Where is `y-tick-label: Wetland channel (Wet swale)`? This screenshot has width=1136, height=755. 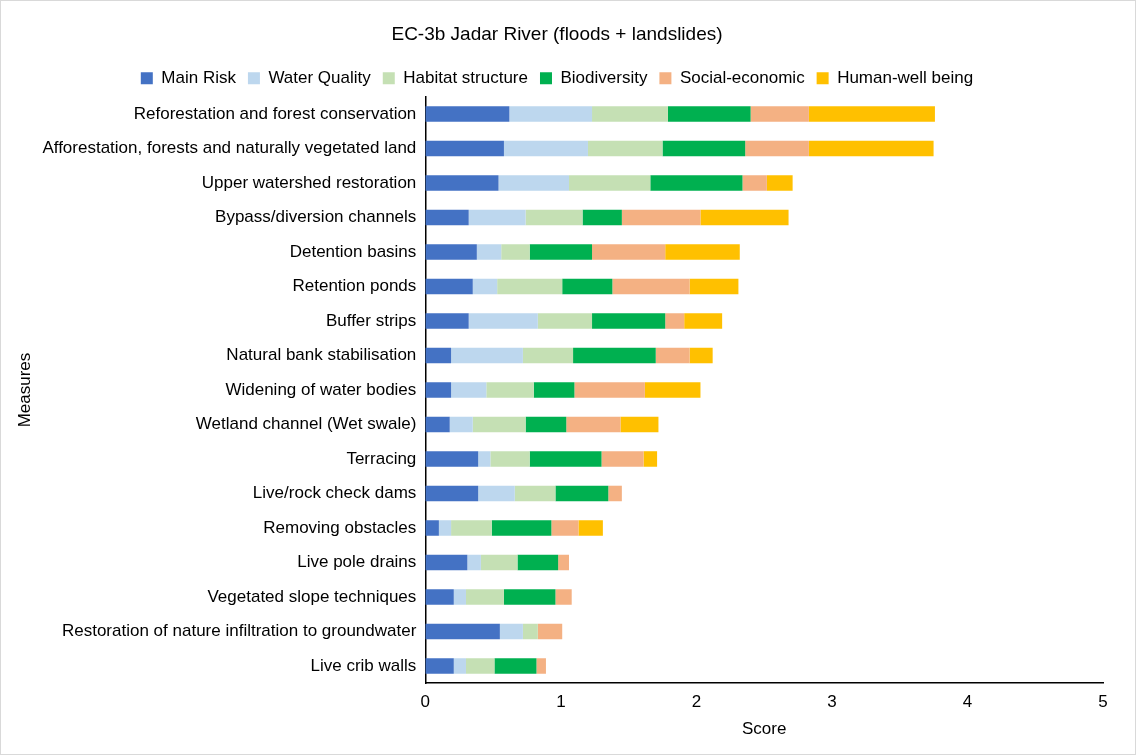
y-tick-label: Wetland channel (Wet swale) is located at coordinates (306, 424).